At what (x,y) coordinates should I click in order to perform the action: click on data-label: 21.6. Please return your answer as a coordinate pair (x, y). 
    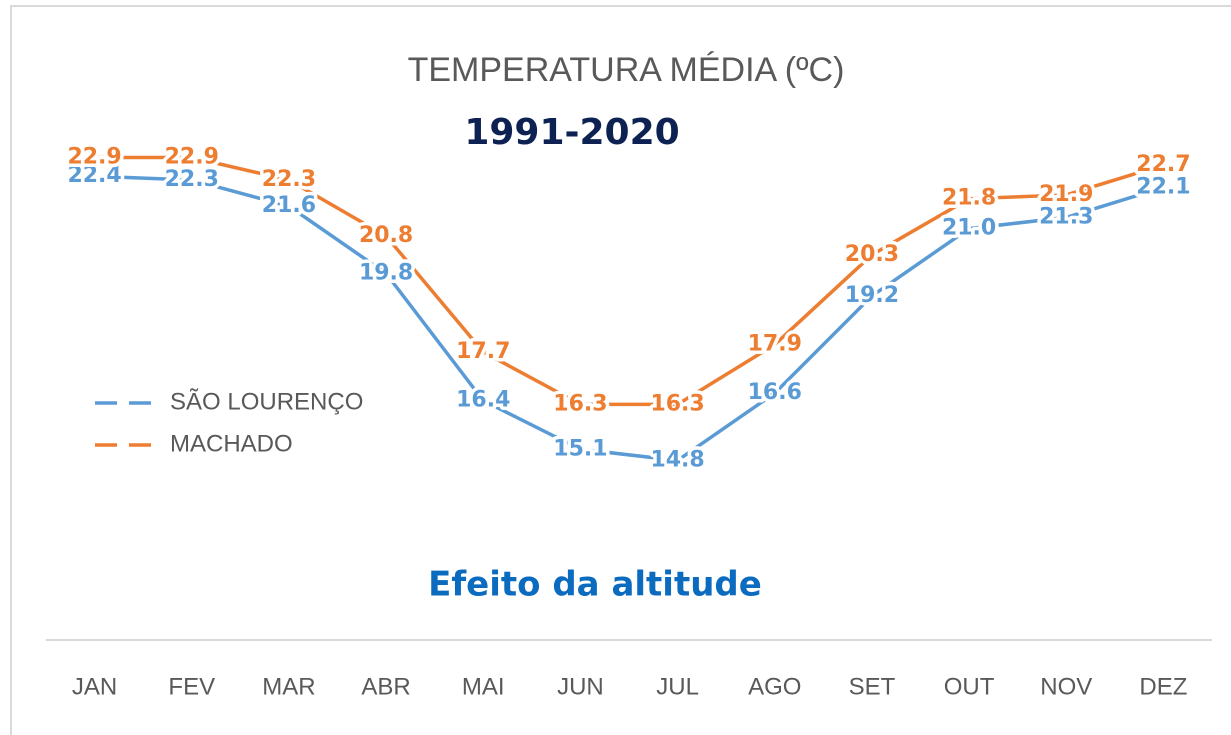
    Looking at the image, I should click on (289, 205).